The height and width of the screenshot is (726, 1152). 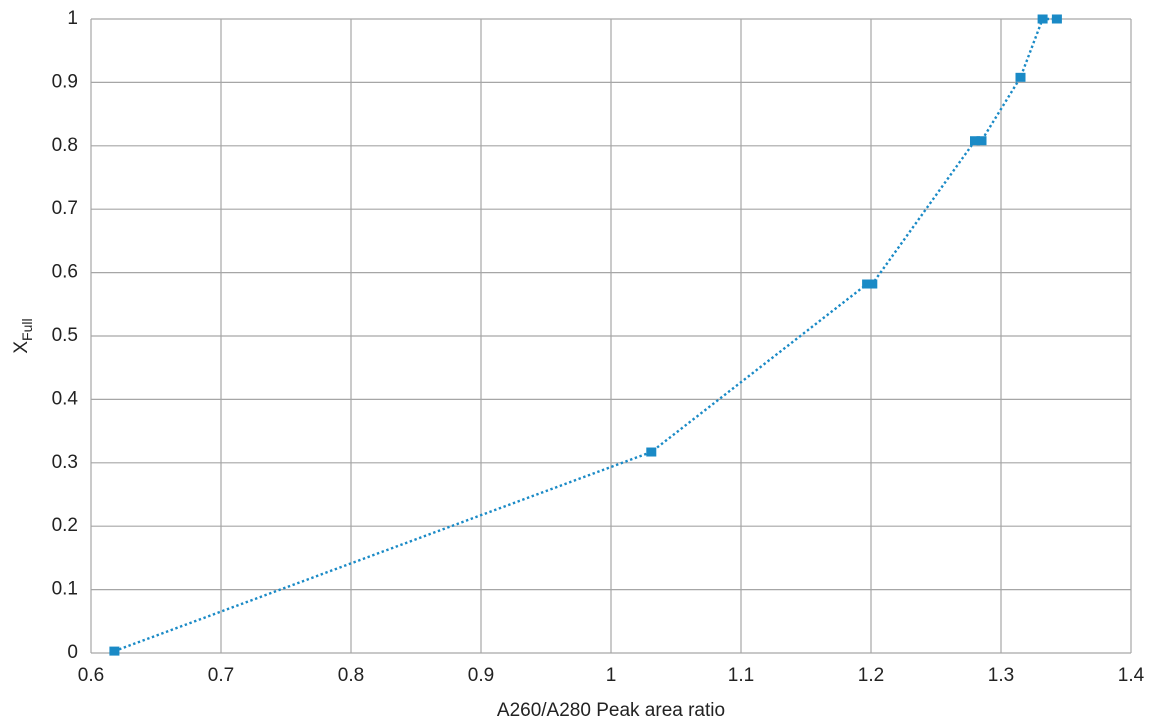 I want to click on x-tick-label: 1.2, so click(x=871, y=675).